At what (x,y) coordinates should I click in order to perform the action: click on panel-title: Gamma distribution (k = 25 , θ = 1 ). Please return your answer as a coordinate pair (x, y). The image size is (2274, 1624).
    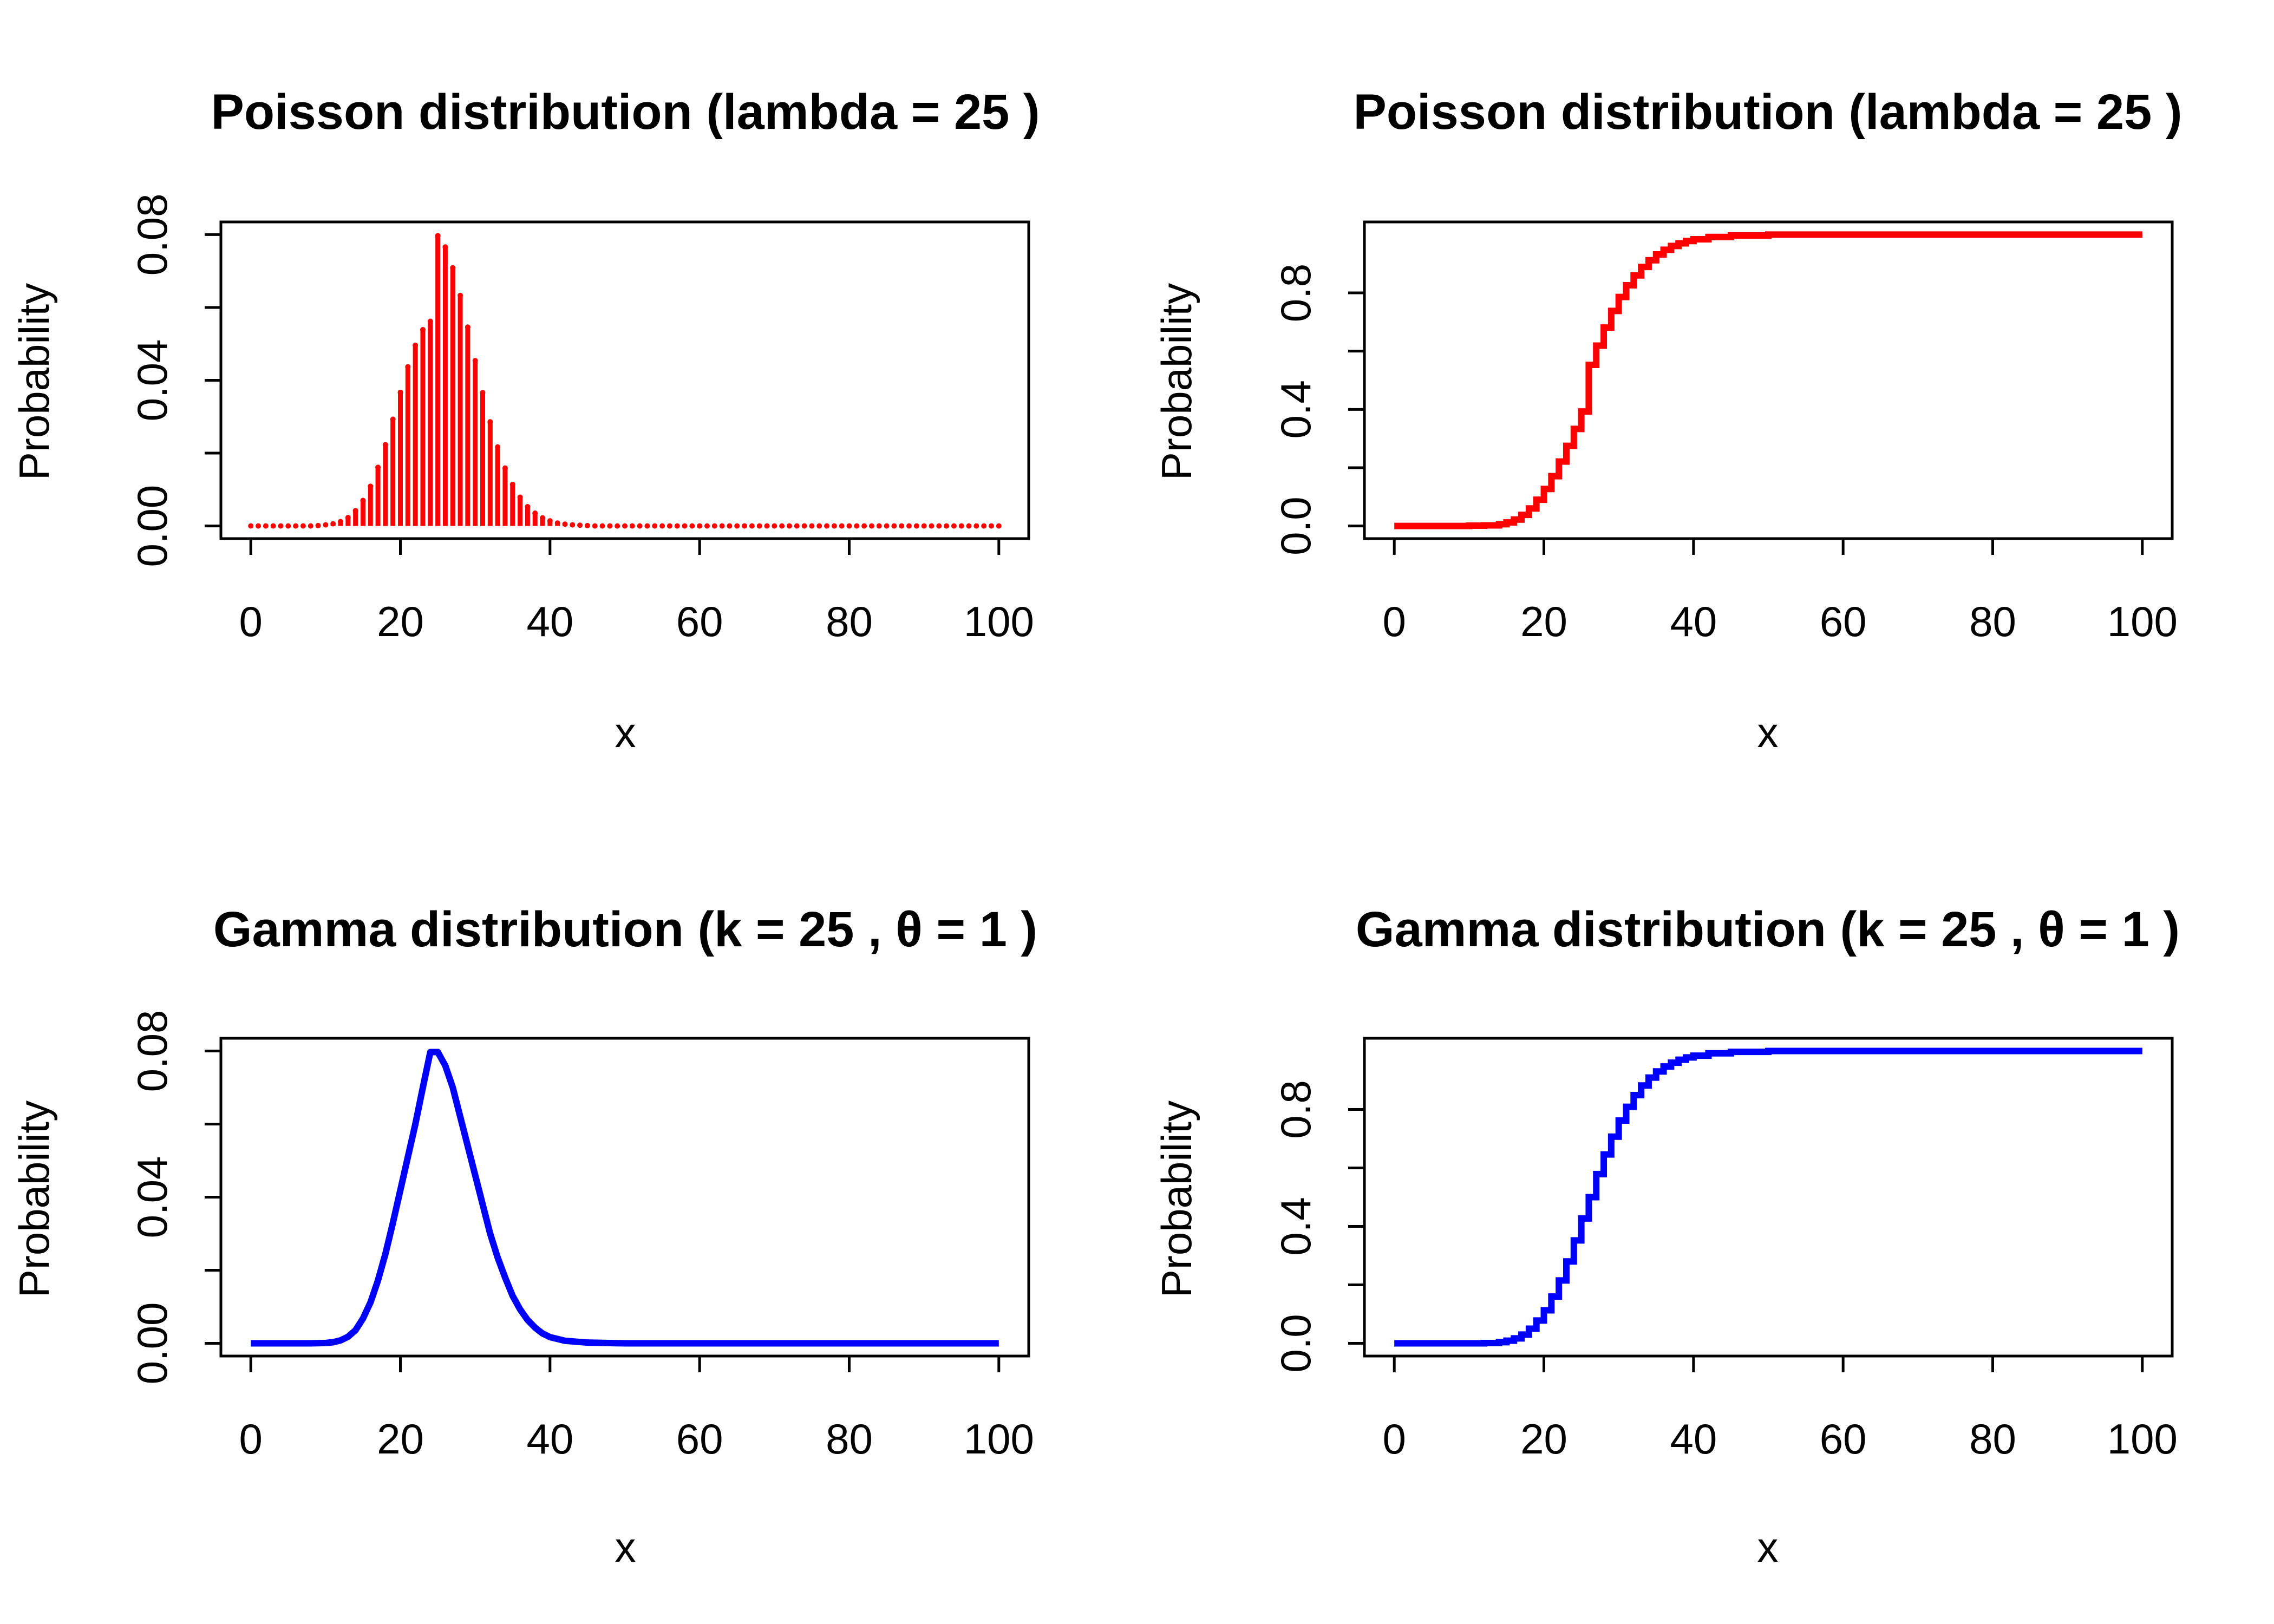
    Looking at the image, I should click on (625, 929).